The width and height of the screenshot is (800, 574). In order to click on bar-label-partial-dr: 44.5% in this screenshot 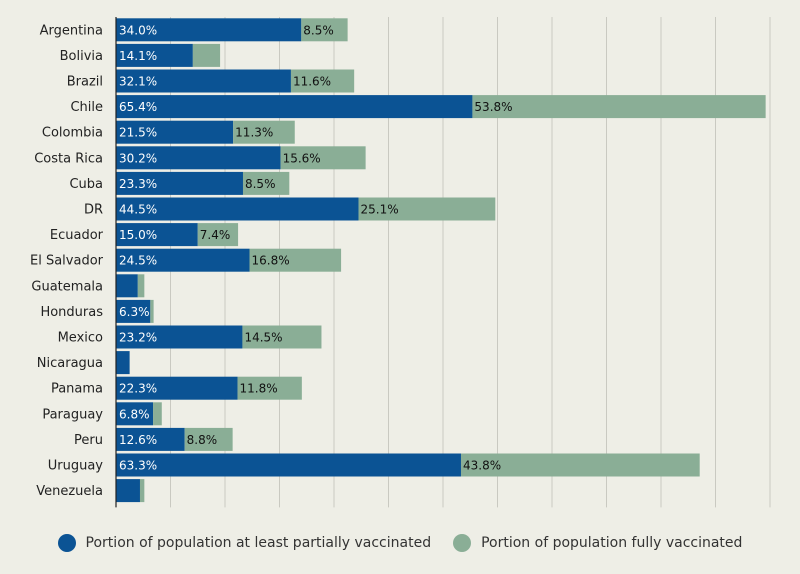, I will do `click(138, 210)`.